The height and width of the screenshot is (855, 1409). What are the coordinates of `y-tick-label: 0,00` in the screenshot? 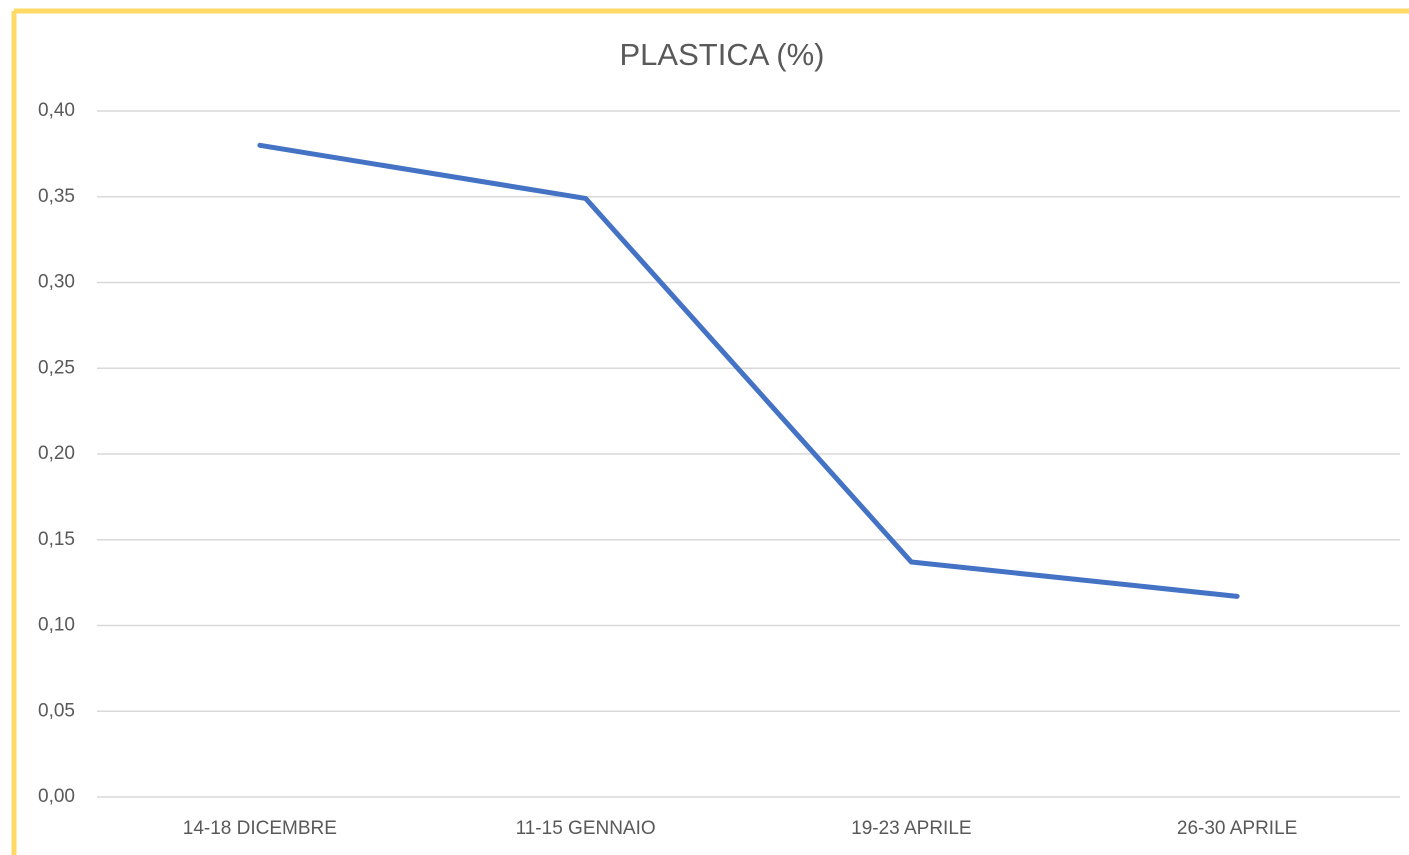 It's located at (56, 796).